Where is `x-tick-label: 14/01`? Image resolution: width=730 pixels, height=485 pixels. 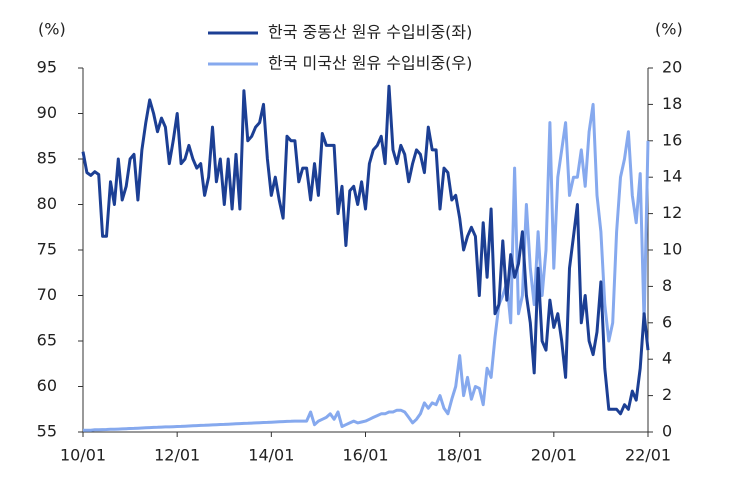
x-tick-label: 14/01 is located at coordinates (271, 455).